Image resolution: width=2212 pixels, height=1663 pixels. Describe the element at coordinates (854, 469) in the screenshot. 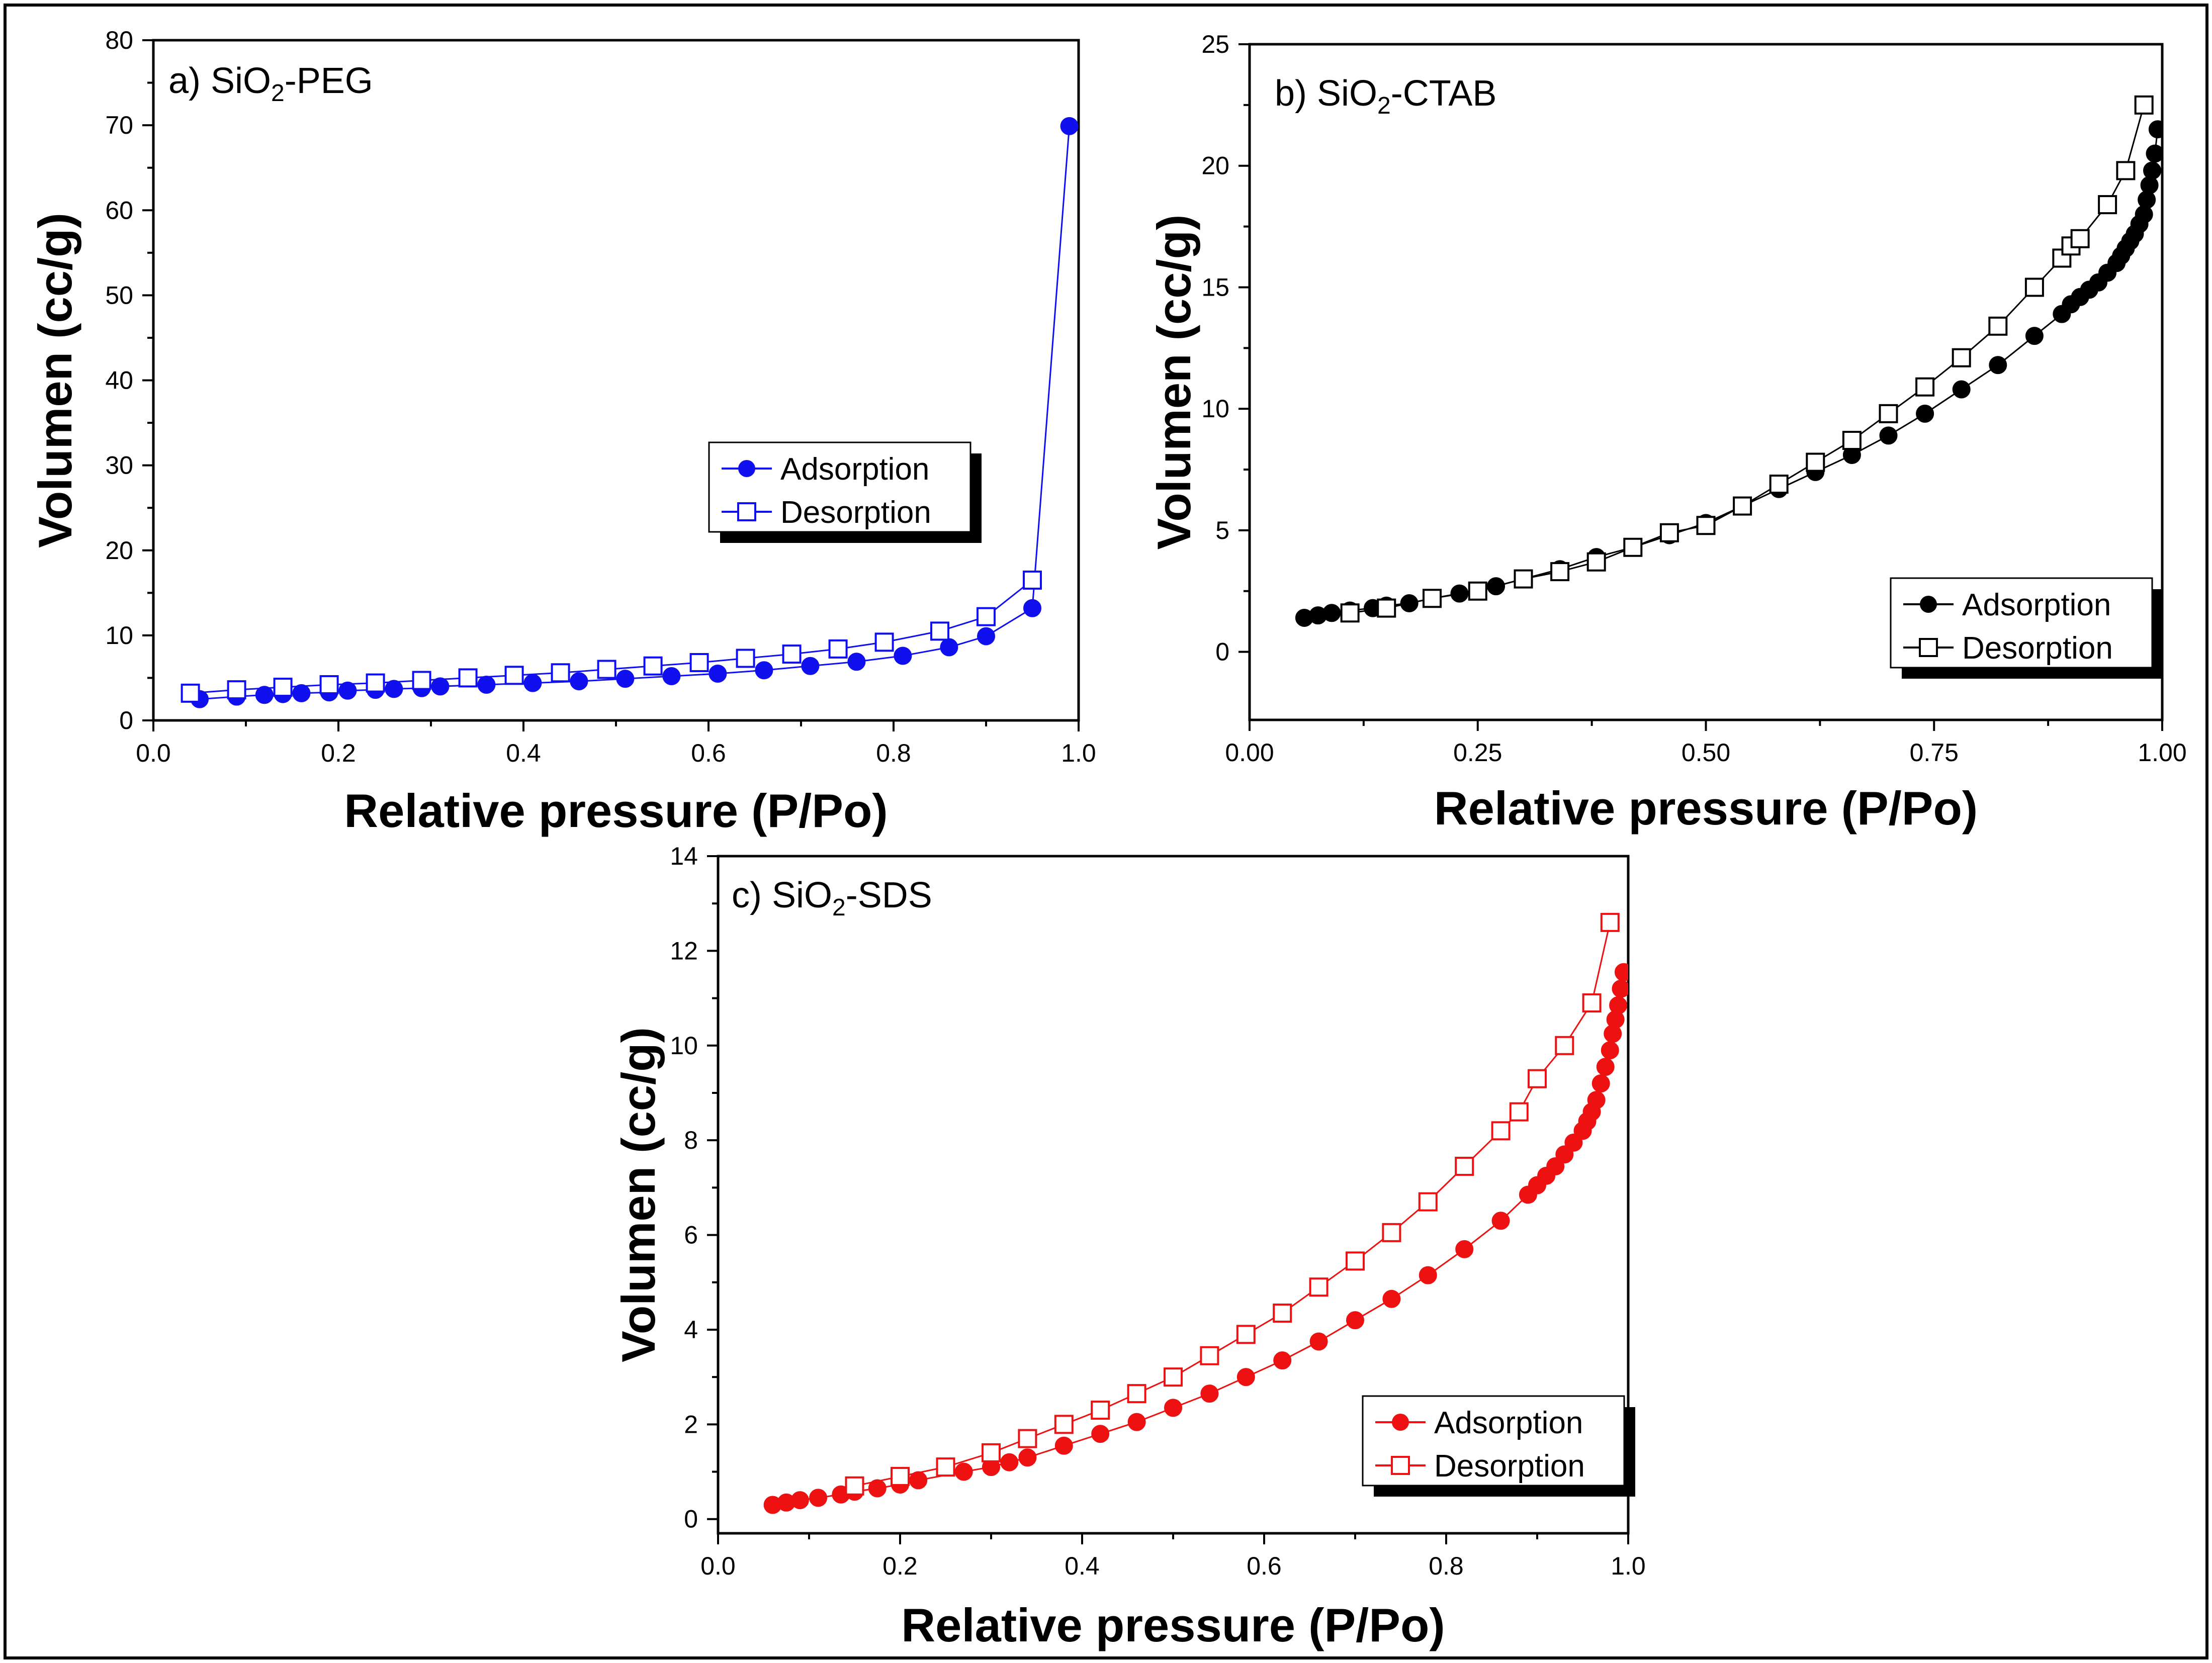

I see `legend-label-adsorption: Adsorption` at that location.